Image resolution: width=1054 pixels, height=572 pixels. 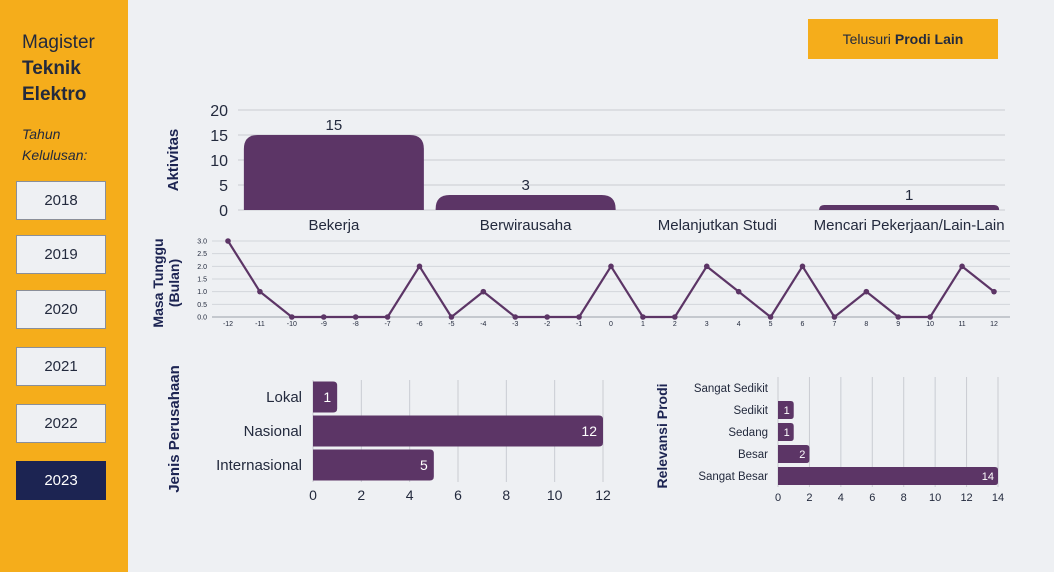 I want to click on x-tick-label: 3, so click(x=707, y=324).